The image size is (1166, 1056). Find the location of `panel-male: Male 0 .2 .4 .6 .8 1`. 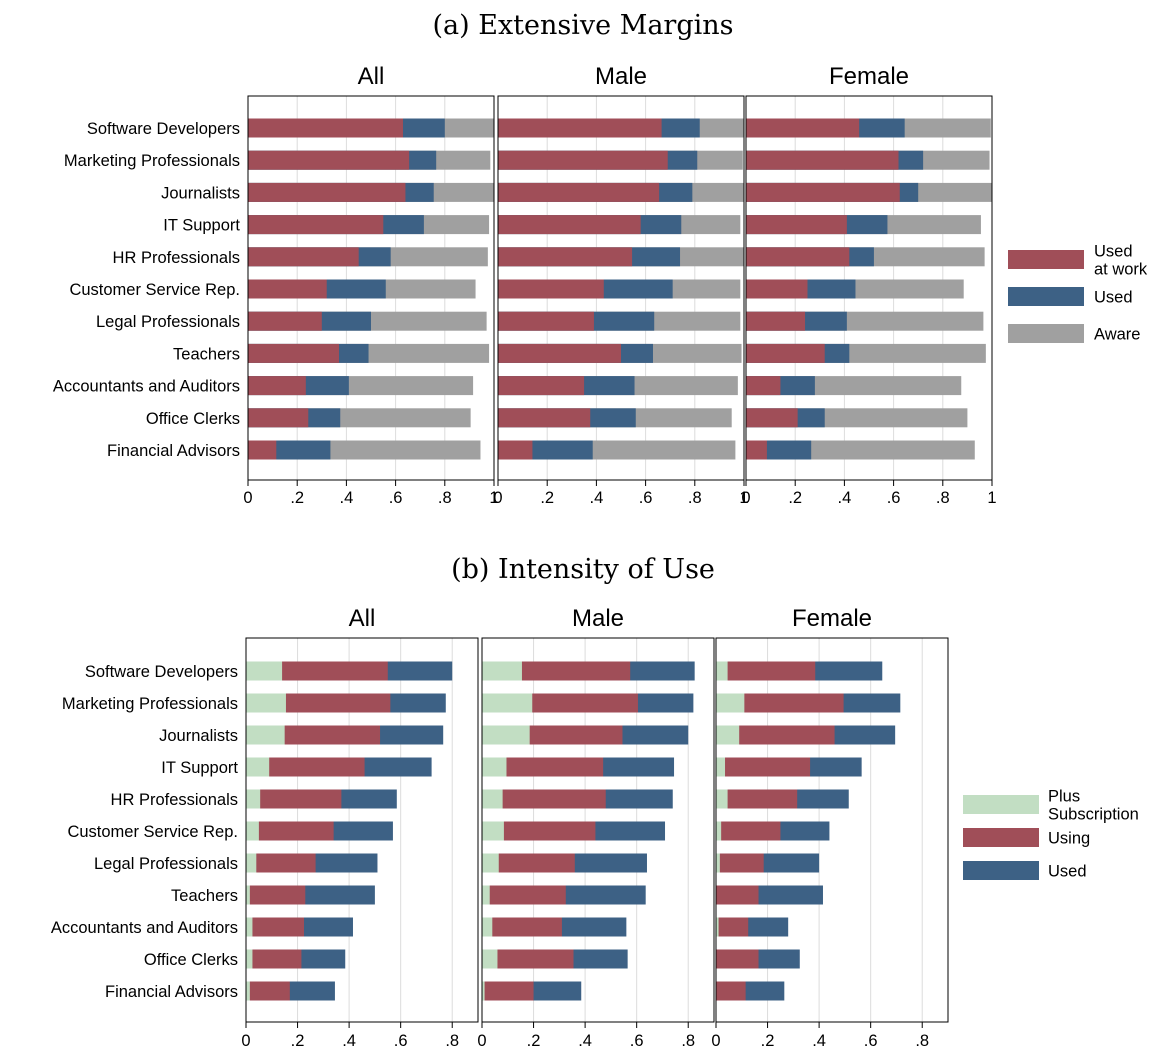

panel-male: Male 0 .2 .4 .6 .8 1 is located at coordinates (620, 285).